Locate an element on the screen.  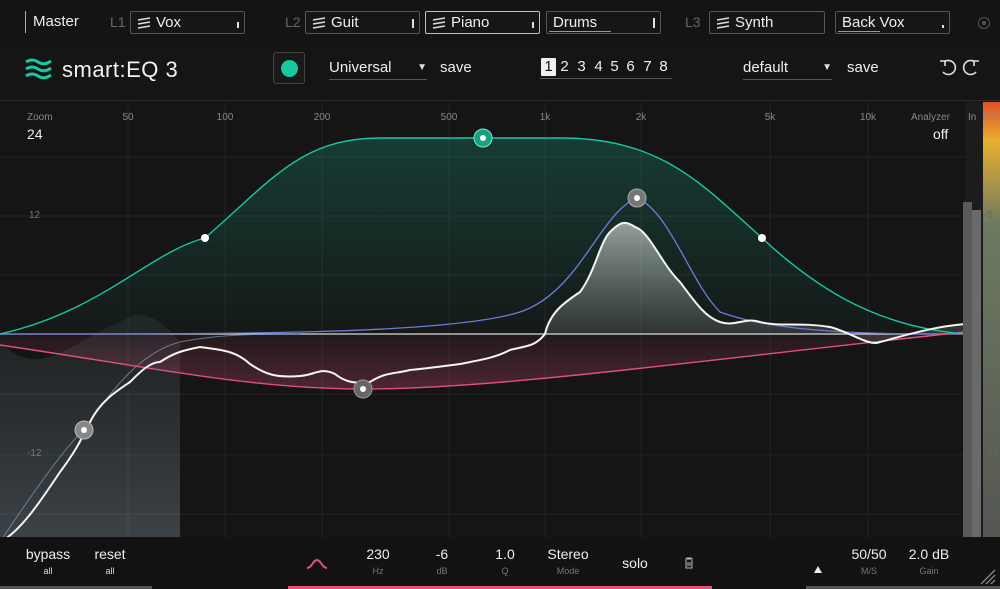
reset-button: reset all is located at coordinates (109, 561).